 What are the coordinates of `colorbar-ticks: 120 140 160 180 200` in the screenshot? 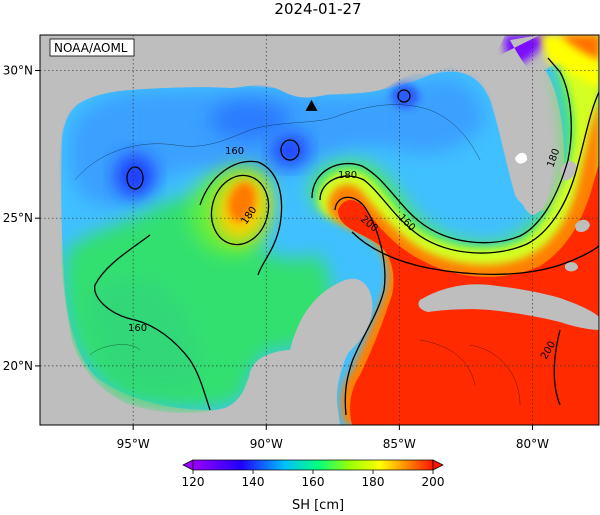 It's located at (313, 479).